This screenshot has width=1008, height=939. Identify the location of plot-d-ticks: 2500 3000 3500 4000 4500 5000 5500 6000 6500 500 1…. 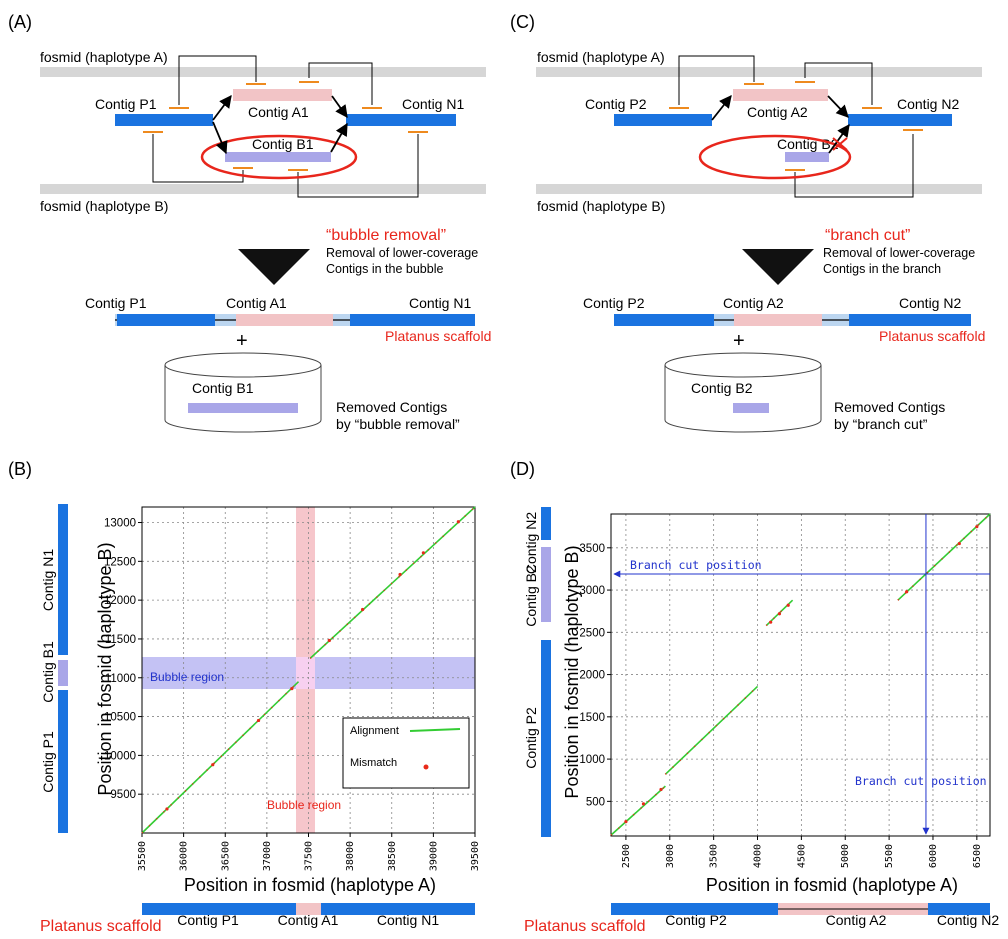
(780, 705).